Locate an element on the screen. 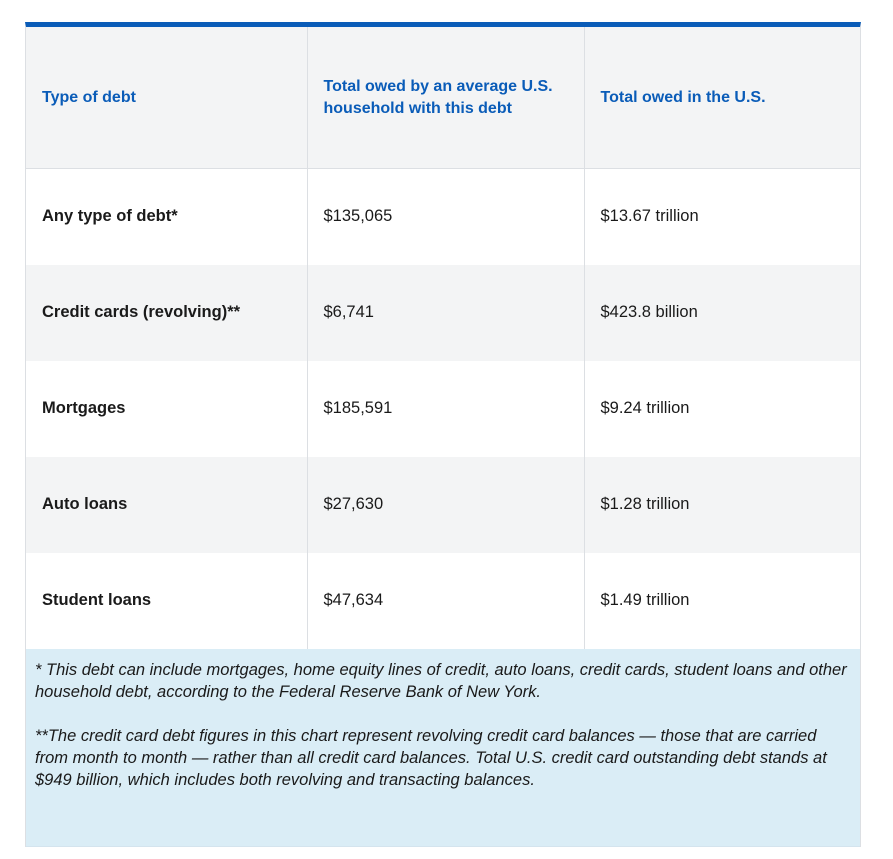 This screenshot has width=893, height=859. total-amount-cell: $13.67 trillion is located at coordinates (721, 216).